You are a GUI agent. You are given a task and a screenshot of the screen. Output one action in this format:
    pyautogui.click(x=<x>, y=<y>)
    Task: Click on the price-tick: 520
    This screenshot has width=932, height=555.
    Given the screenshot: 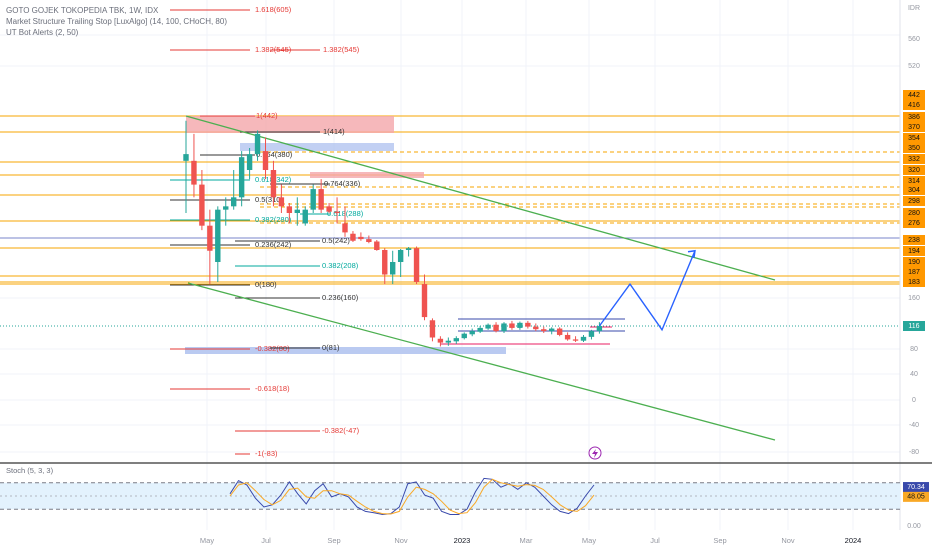 What is the action you would take?
    pyautogui.click(x=914, y=66)
    